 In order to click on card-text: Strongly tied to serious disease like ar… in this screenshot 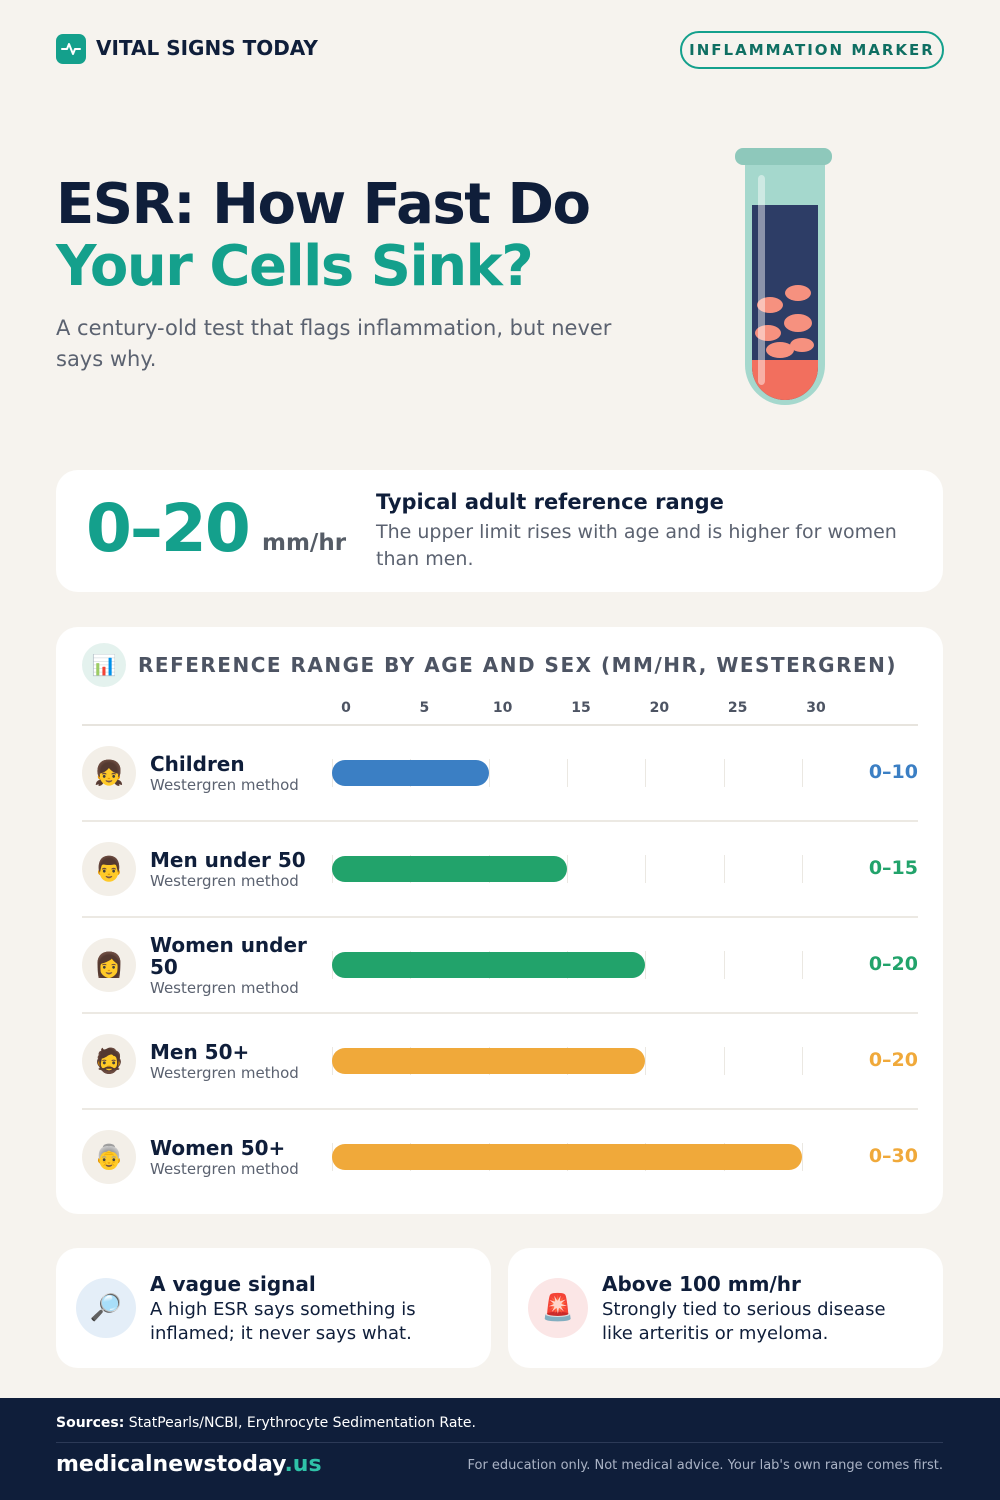, I will do `click(744, 1321)`.